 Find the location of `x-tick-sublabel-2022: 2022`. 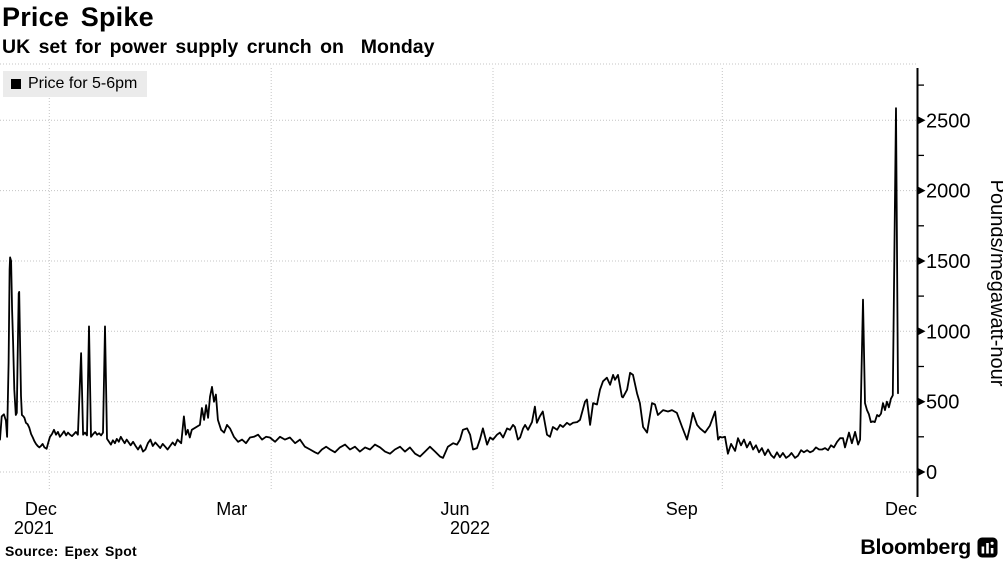

x-tick-sublabel-2022: 2022 is located at coordinates (470, 528).